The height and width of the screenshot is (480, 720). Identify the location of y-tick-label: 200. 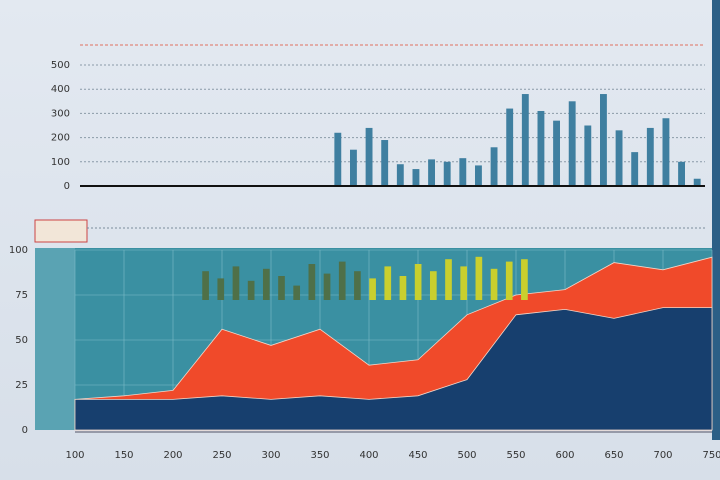
(60, 138).